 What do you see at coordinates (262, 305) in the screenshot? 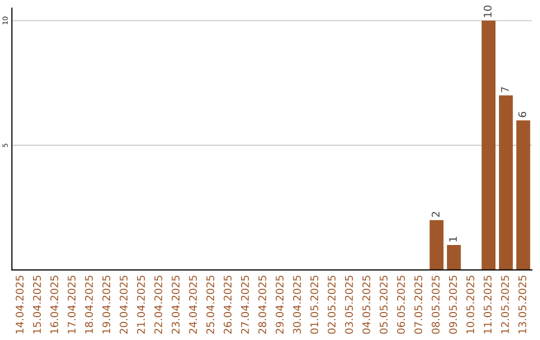
I see `x-tick-label: 28.04.2025` at bounding box center [262, 305].